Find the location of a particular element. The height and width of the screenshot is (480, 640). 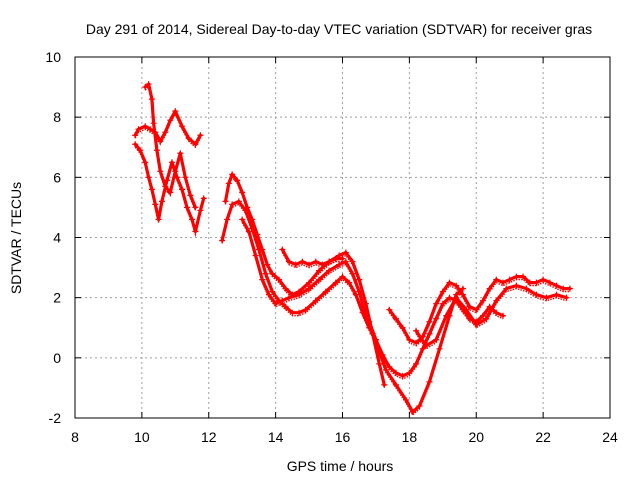

y-tick-label: 0 is located at coordinates (57, 358).